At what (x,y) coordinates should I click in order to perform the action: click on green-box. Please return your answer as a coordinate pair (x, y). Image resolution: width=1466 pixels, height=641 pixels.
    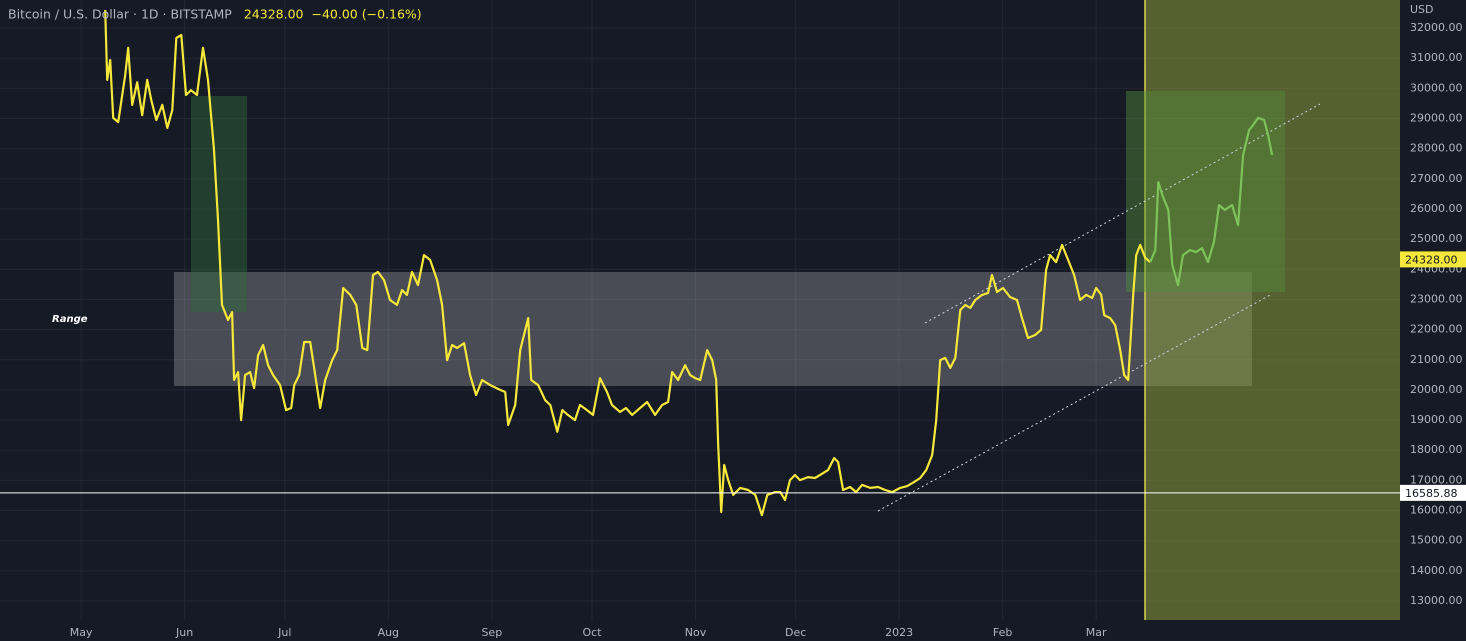
    Looking at the image, I should click on (219, 204).